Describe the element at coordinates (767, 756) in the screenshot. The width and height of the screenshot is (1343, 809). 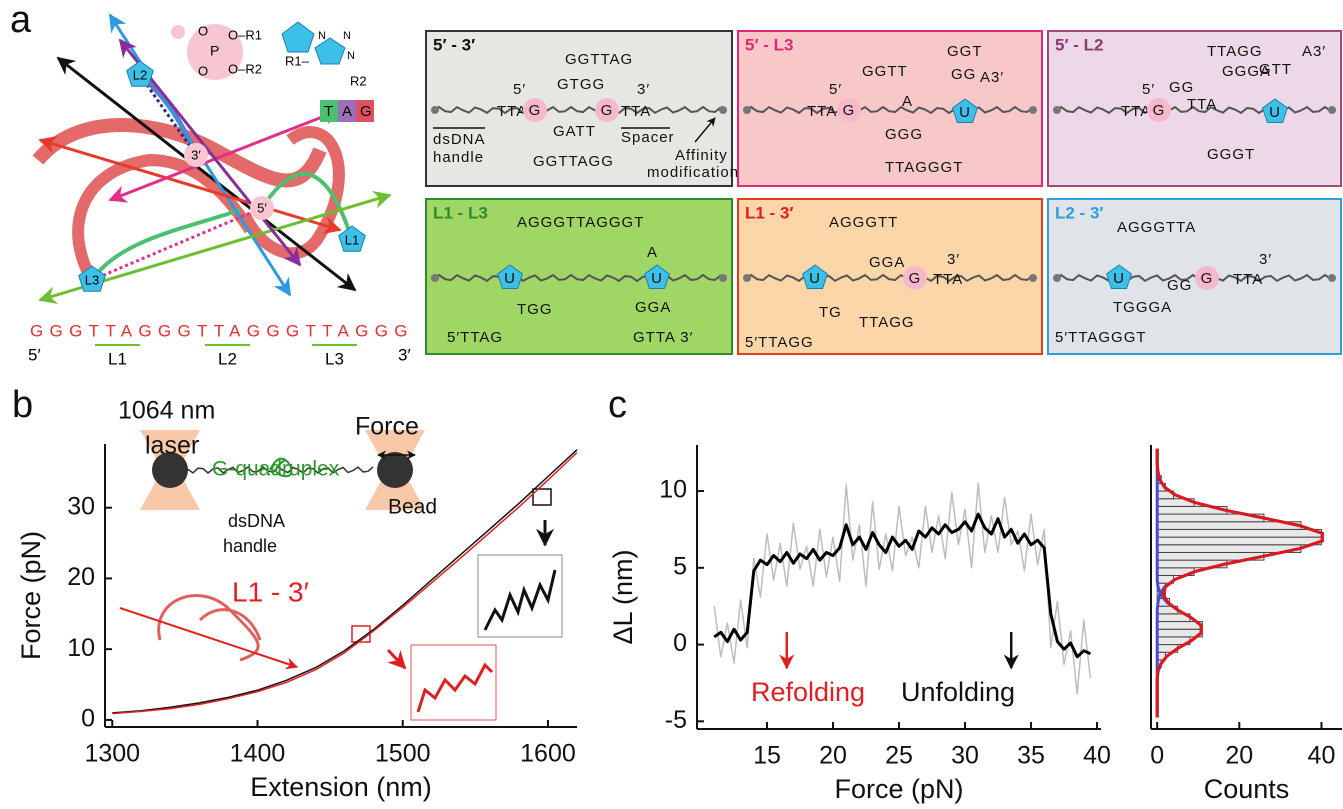
I see `x-tick-label: 15` at that location.